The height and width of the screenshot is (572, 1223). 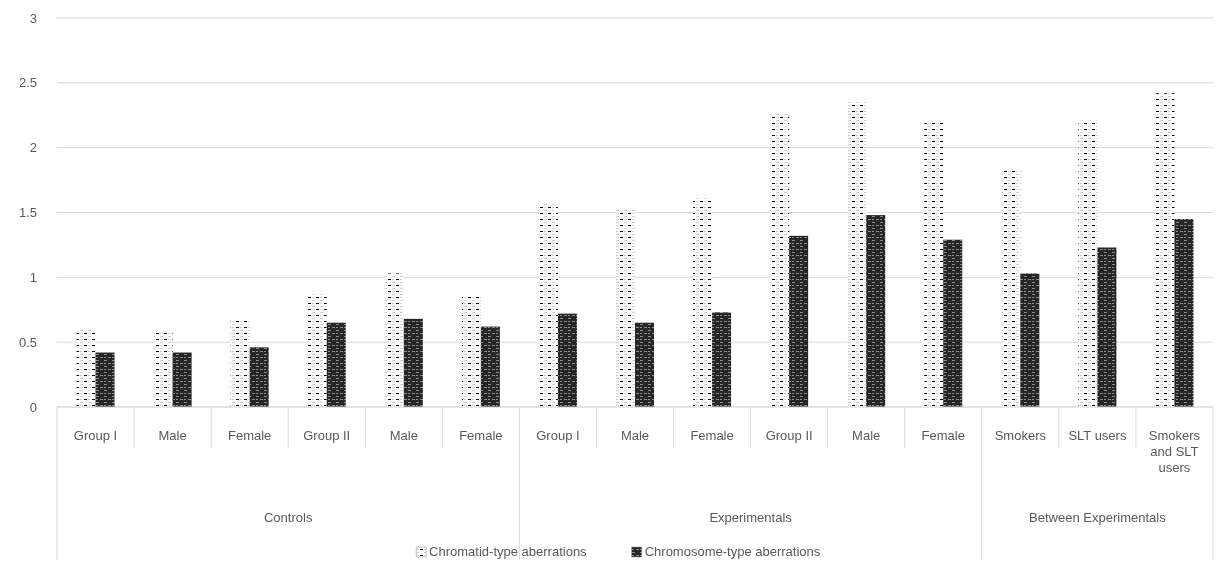 I want to click on text: Experimentals, so click(x=751, y=517).